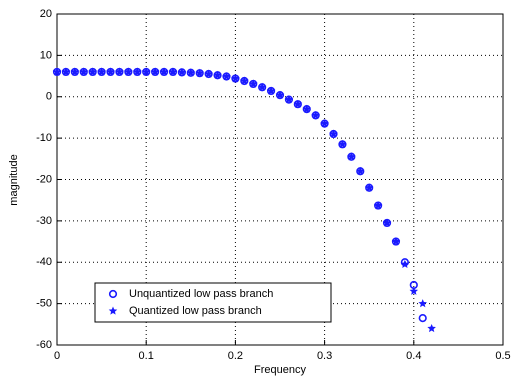 The image size is (516, 379). Describe the element at coordinates (44, 179) in the screenshot. I see `y-tick-label: -20` at that location.